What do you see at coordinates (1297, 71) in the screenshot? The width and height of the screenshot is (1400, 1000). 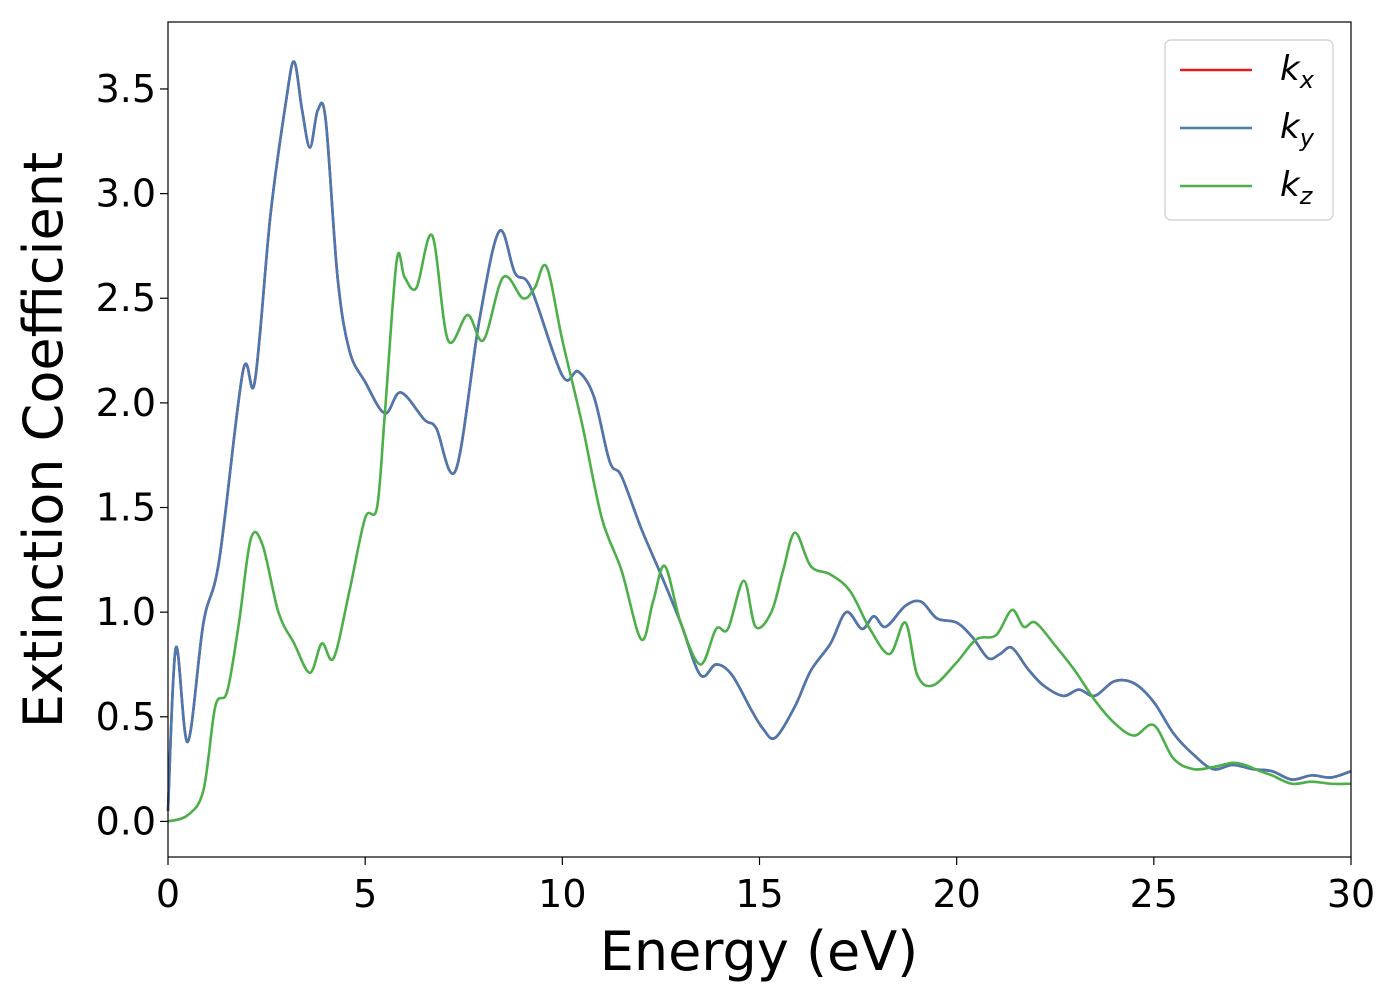 I see `legend-label-kx: kx` at bounding box center [1297, 71].